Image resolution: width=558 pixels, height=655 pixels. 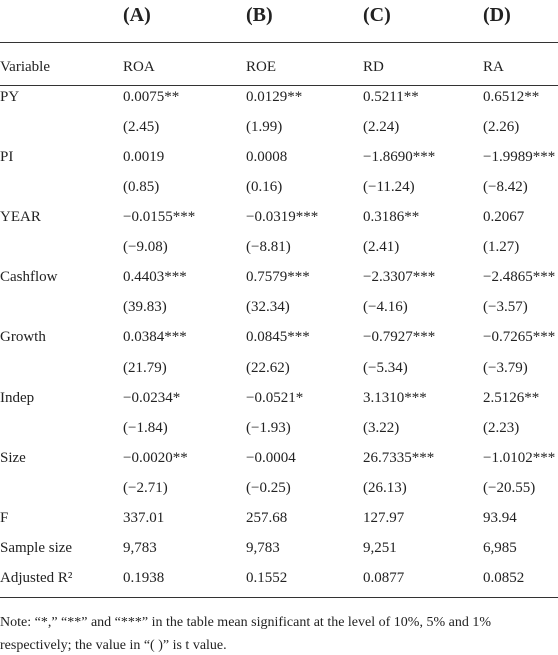 What do you see at coordinates (501, 247) in the screenshot?
I see `table-cell: (1.27)` at bounding box center [501, 247].